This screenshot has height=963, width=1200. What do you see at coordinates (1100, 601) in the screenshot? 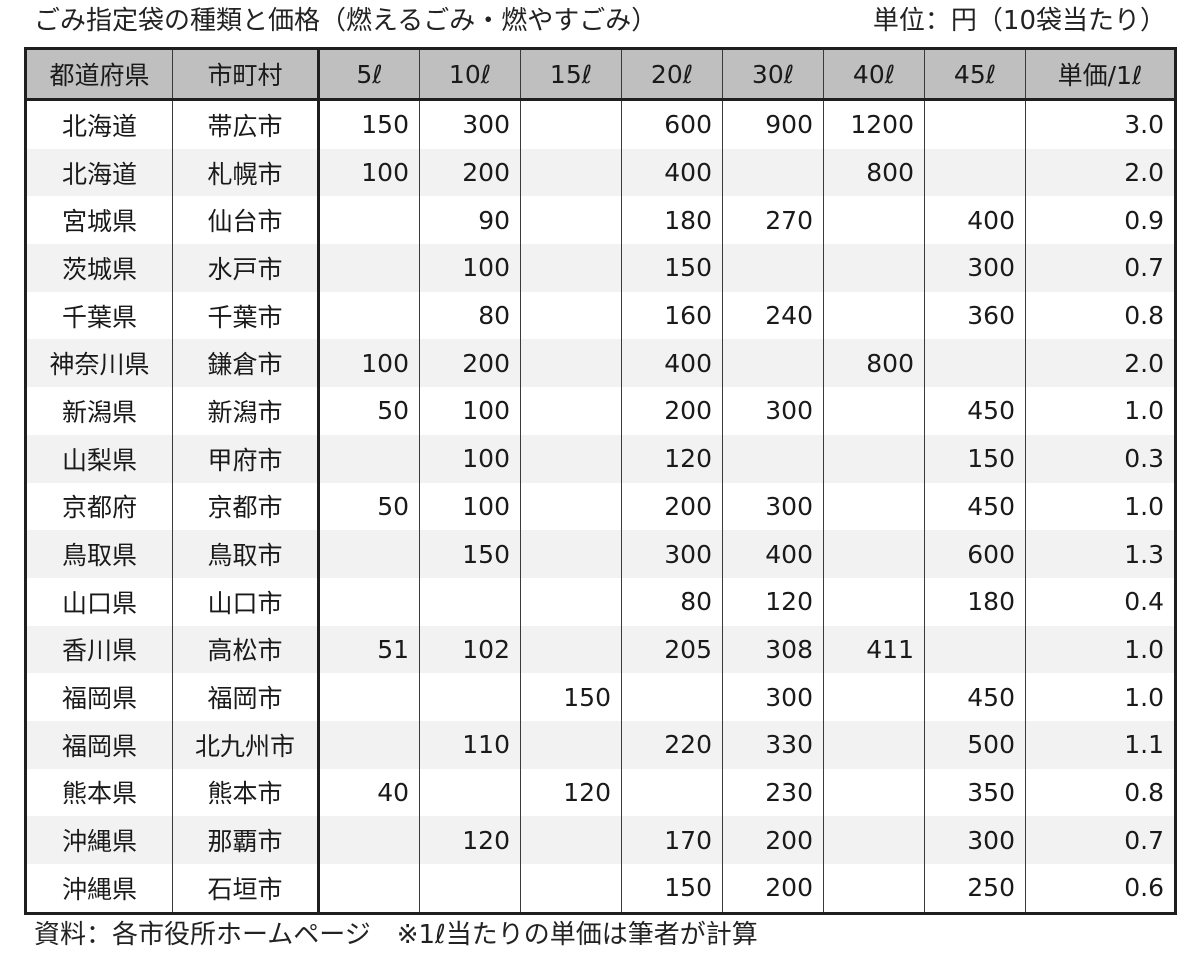
I see `unit-price-cell: 0.4` at bounding box center [1100, 601].